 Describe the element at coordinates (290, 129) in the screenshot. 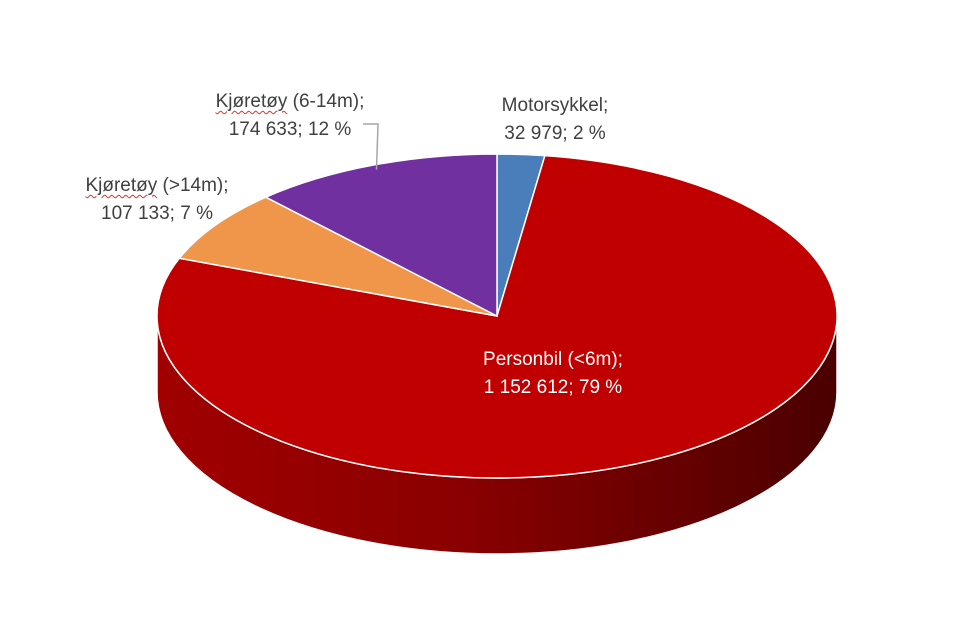

I see `label-kjoretoy-6-14m-value: 174 633; 12 %` at that location.